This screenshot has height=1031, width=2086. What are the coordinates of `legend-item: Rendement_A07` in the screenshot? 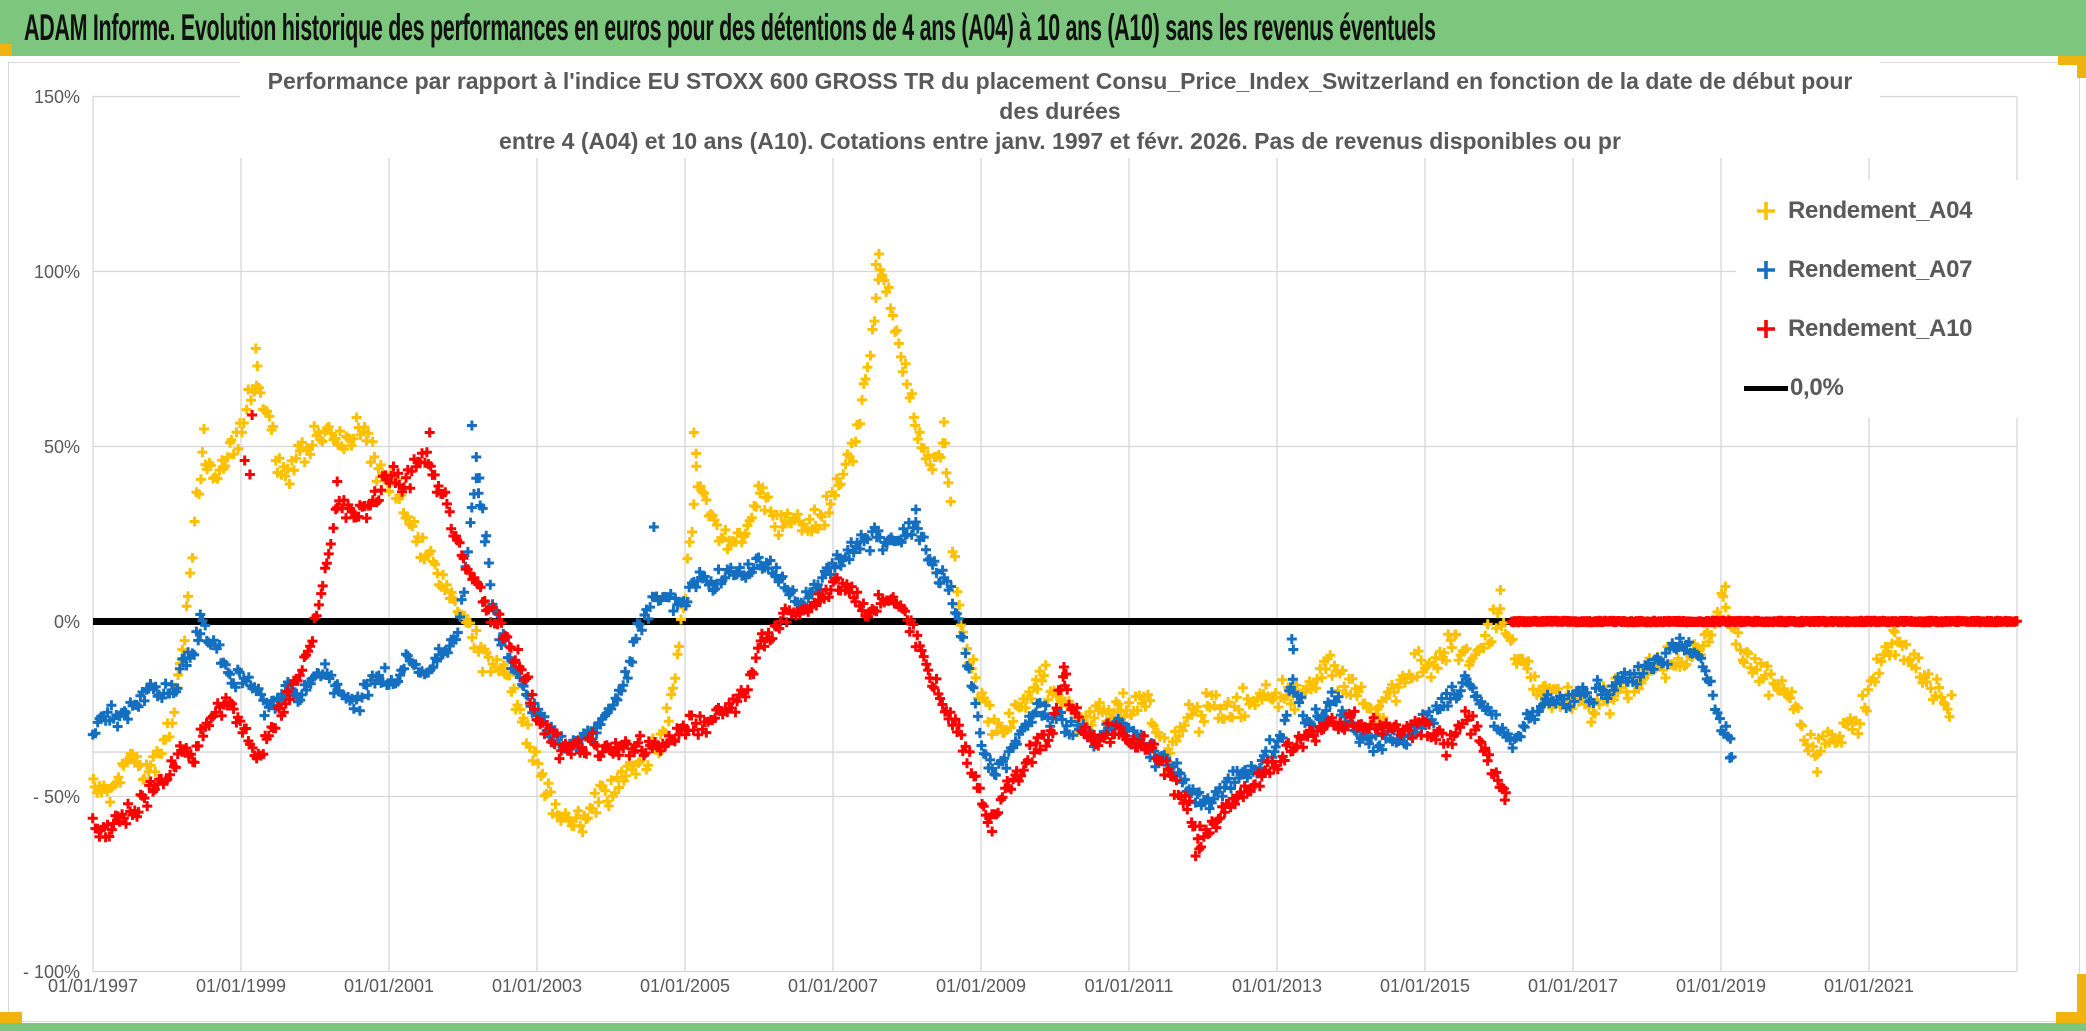 It's located at (1858, 270).